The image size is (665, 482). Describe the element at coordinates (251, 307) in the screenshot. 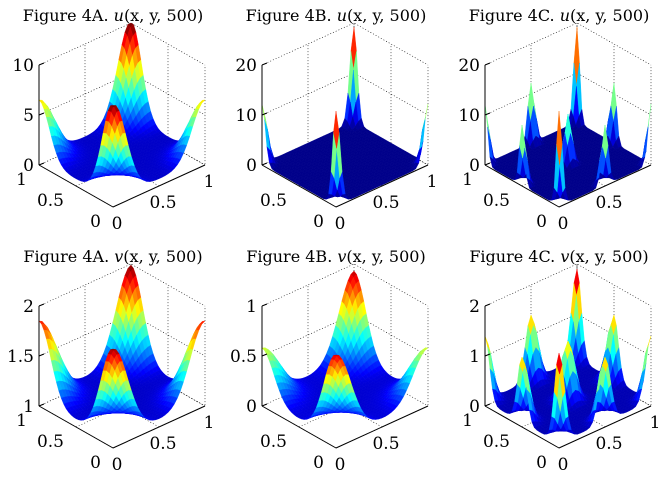

I see `z-tick-label: 1` at that location.